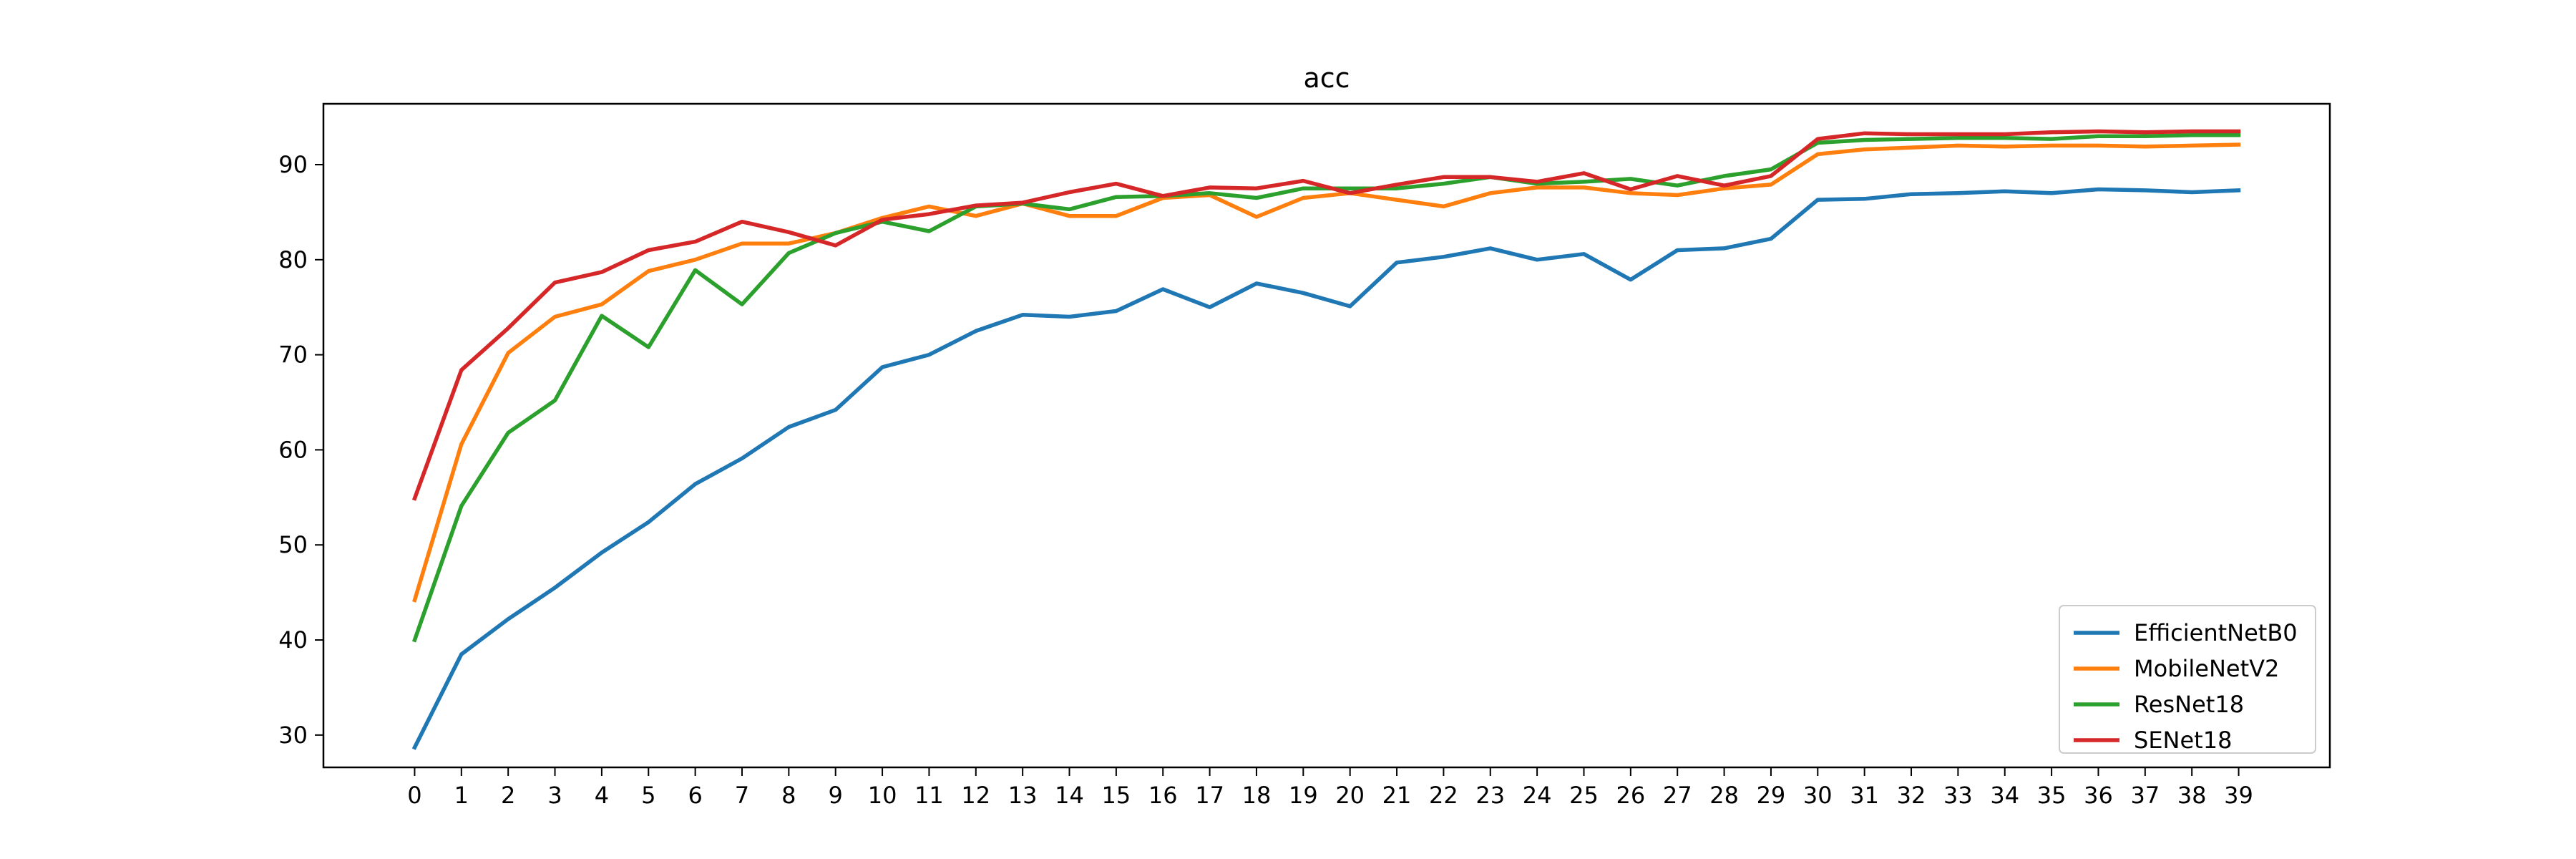 The image size is (2576, 859). Describe the element at coordinates (1584, 795) in the screenshot. I see `x-tick-label: 25` at that location.